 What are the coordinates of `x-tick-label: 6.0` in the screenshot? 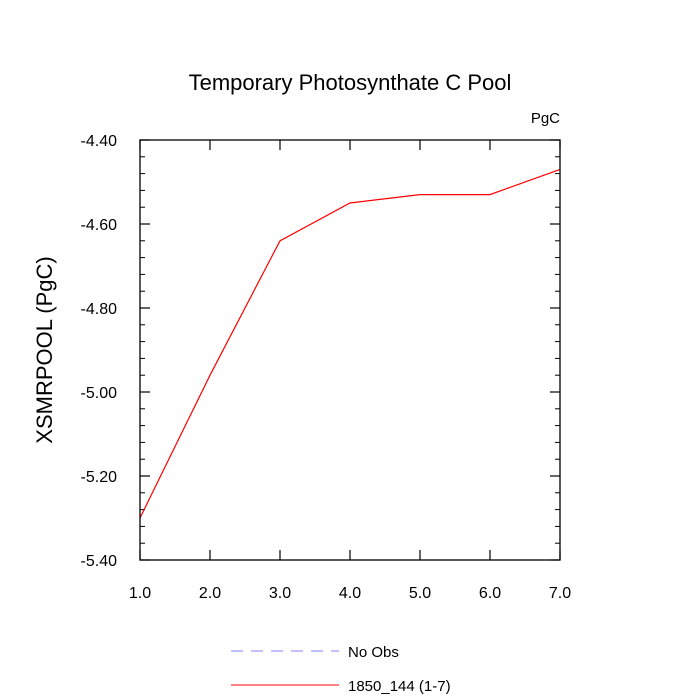 It's located at (490, 593).